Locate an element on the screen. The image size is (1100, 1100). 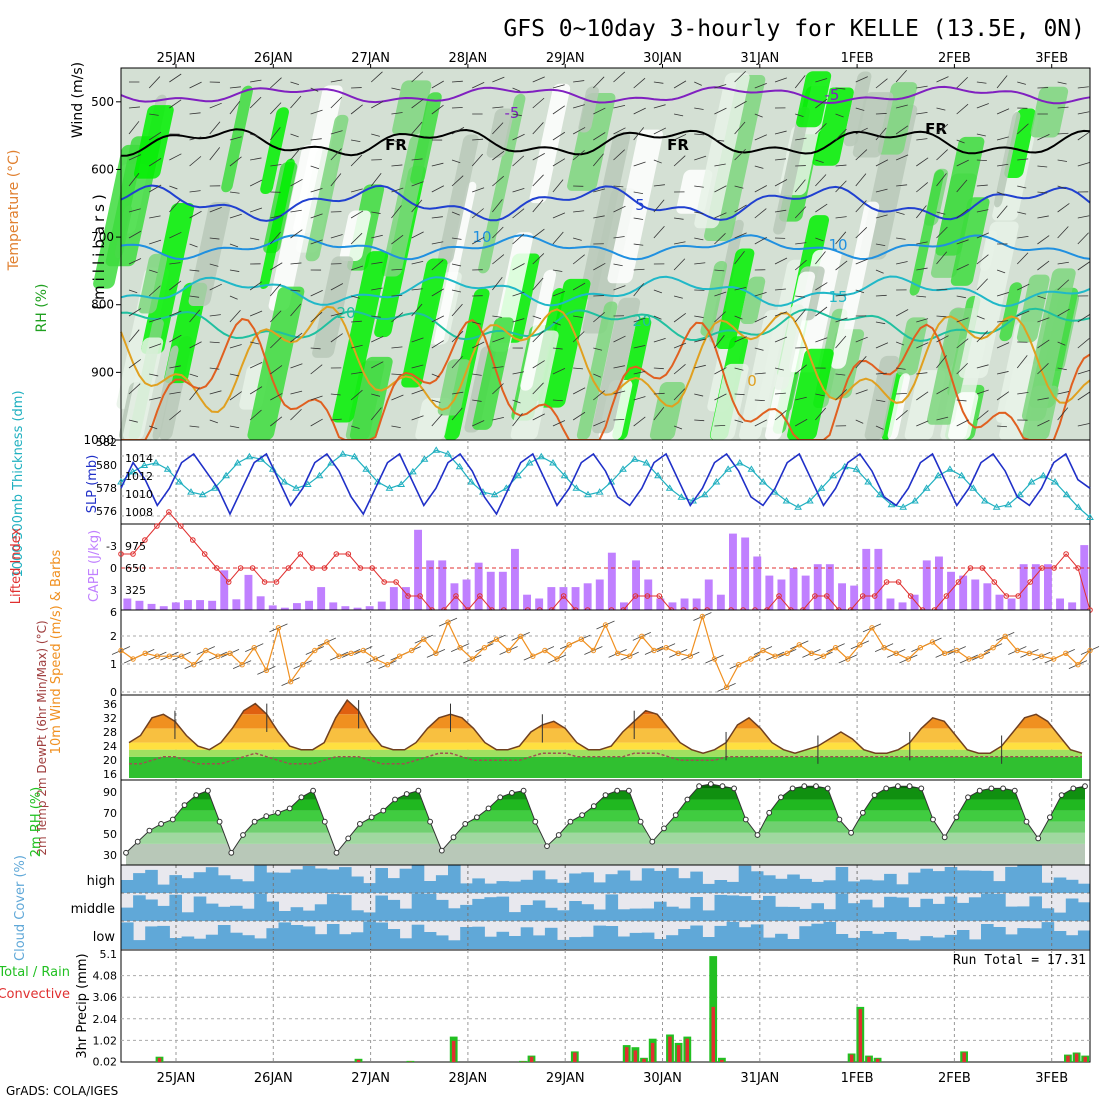
y-tick-label: 500 is located at coordinates (102, 102).